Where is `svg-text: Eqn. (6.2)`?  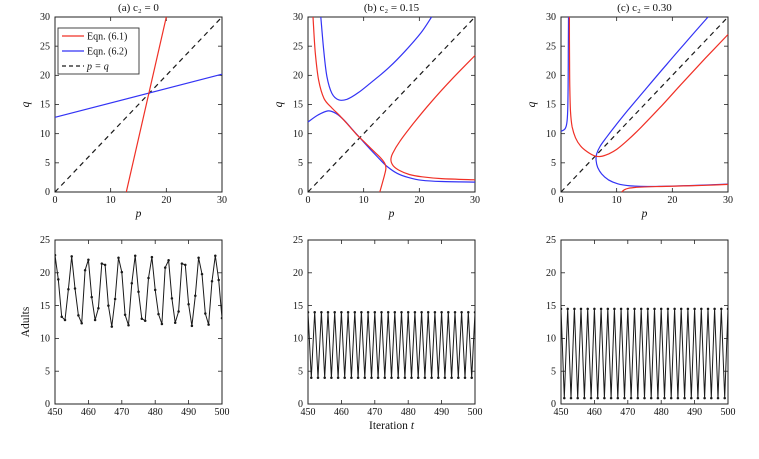
svg-text: Eqn. (6.2) is located at coordinates (107, 51).